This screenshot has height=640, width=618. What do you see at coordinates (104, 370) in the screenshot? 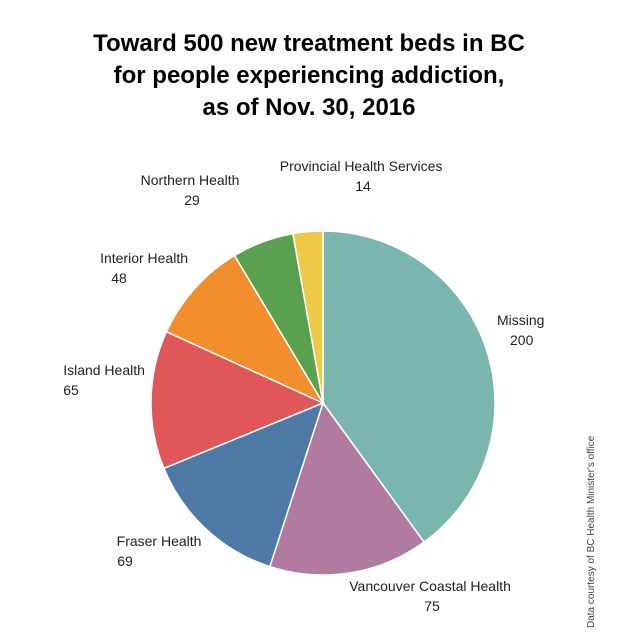
I see `slice-name-island: Island Health` at bounding box center [104, 370].